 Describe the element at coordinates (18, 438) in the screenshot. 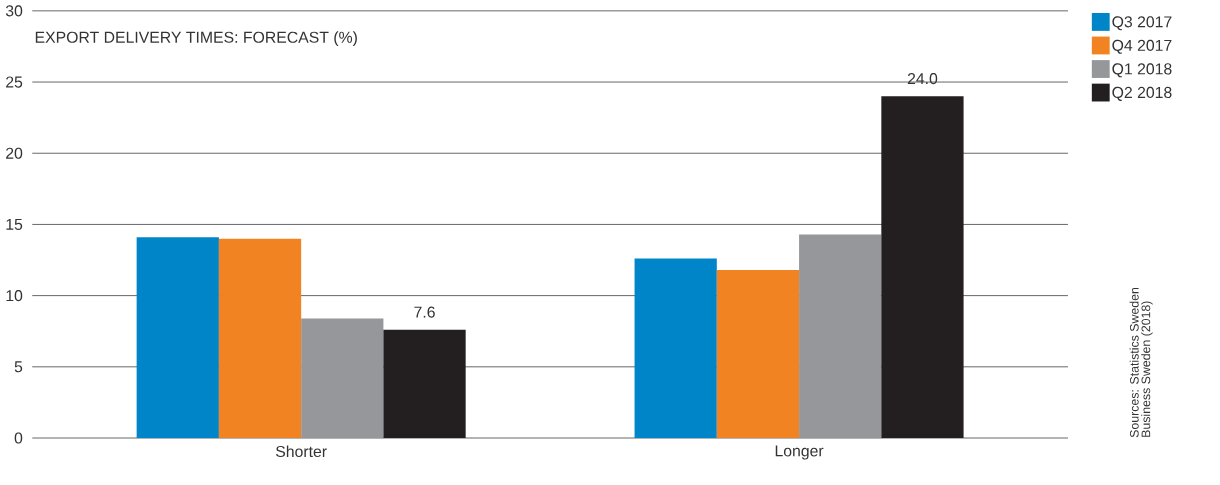

I see `y-tick-label: 0` at that location.